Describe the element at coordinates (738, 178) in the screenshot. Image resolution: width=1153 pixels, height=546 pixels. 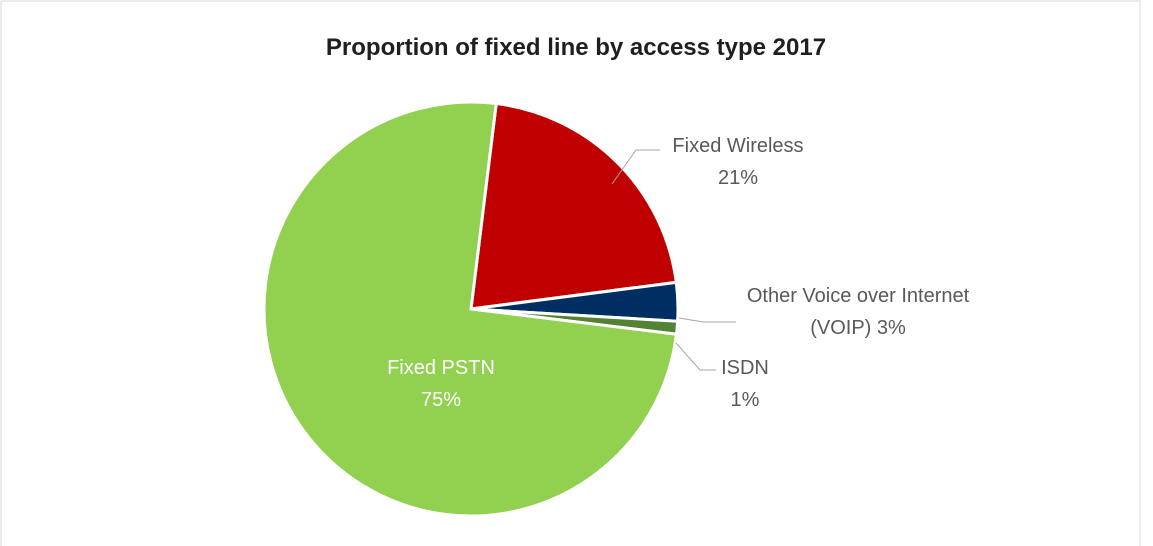
I see `data-label-value: 21%` at that location.